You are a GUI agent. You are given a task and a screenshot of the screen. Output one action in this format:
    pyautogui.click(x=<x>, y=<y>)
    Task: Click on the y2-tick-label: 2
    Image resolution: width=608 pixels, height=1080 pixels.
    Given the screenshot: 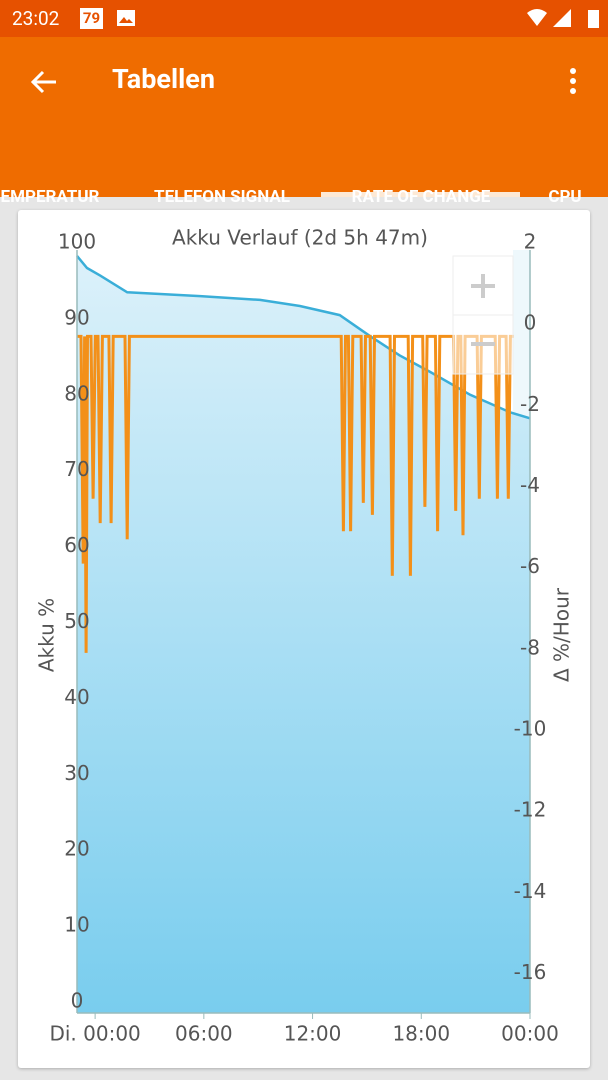 What is the action you would take?
    pyautogui.click(x=530, y=242)
    